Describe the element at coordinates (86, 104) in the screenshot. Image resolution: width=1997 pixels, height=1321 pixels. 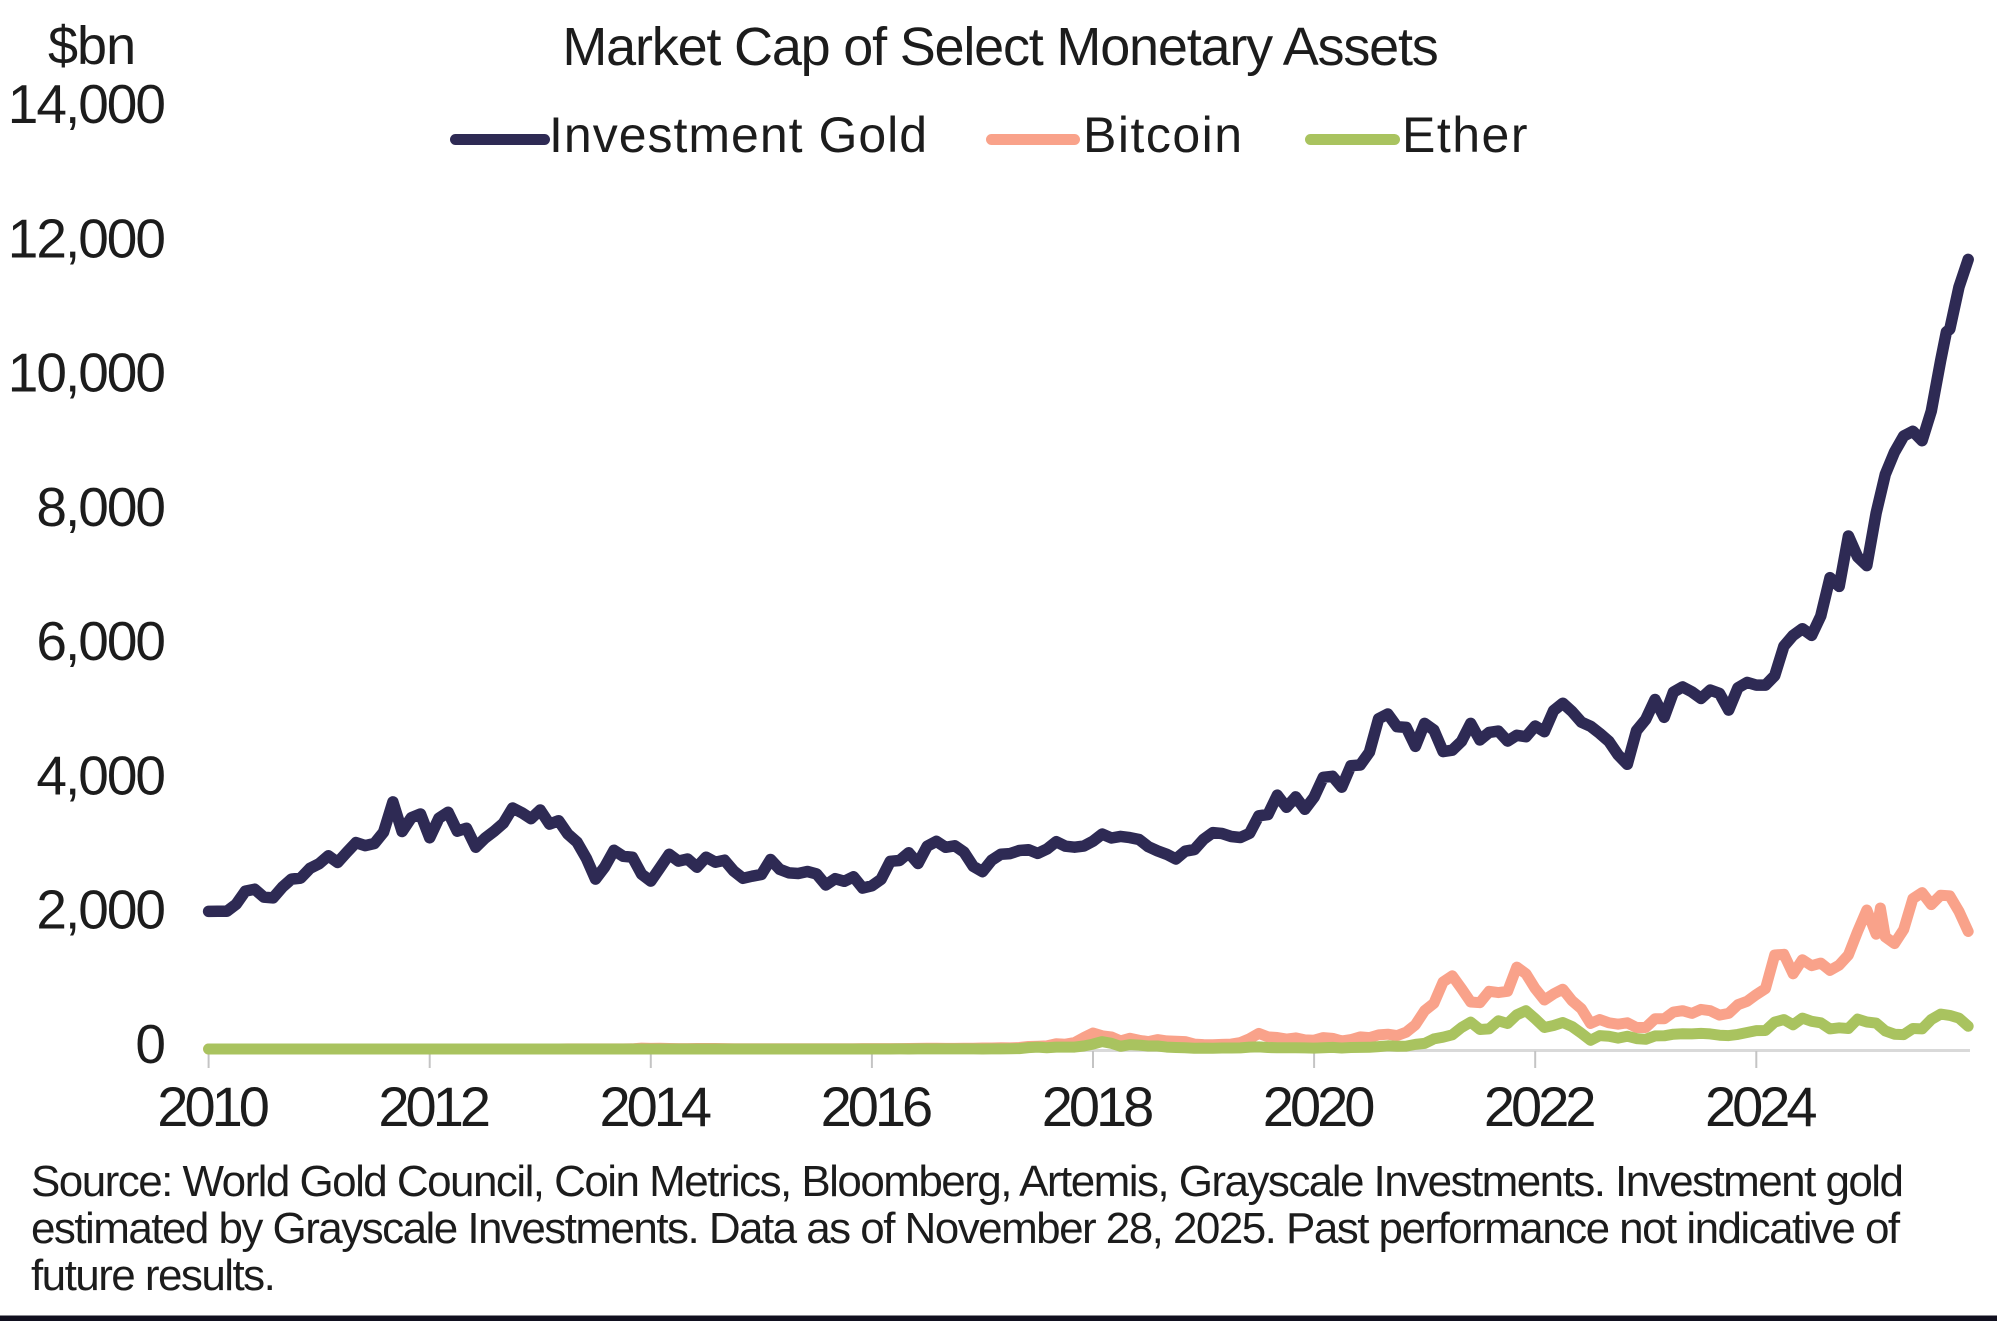
I see `svg-text: 14,000` at that location.